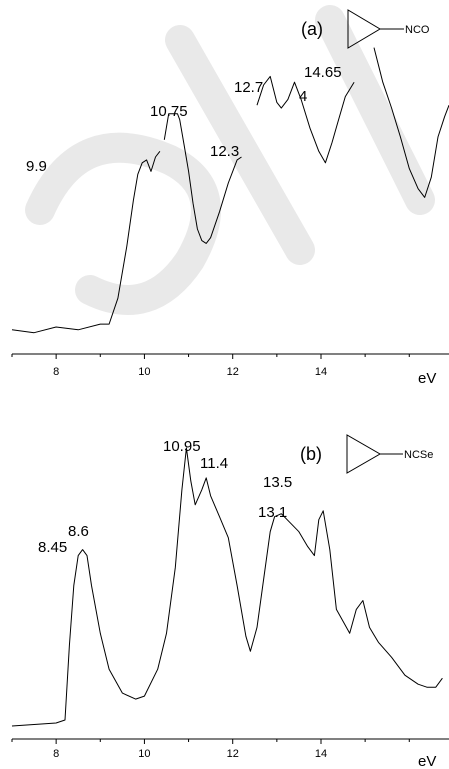 This screenshot has height=769, width=449. What do you see at coordinates (233, 372) in the screenshot?
I see `panel-a-x-tick-label: 12` at bounding box center [233, 372].